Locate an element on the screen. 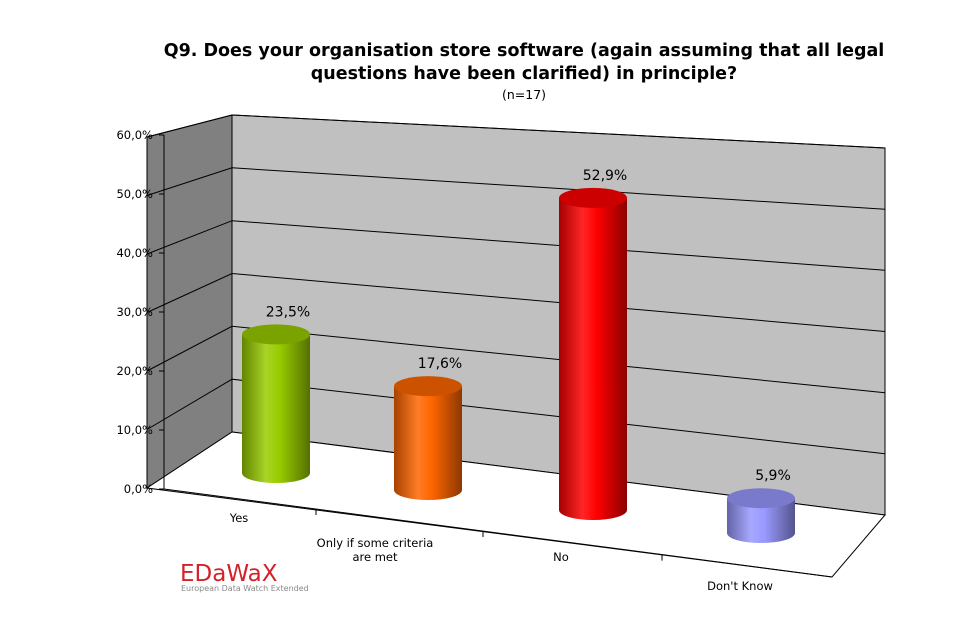 This screenshot has width=977, height=631. x-category-label: Yes is located at coordinates (239, 518).